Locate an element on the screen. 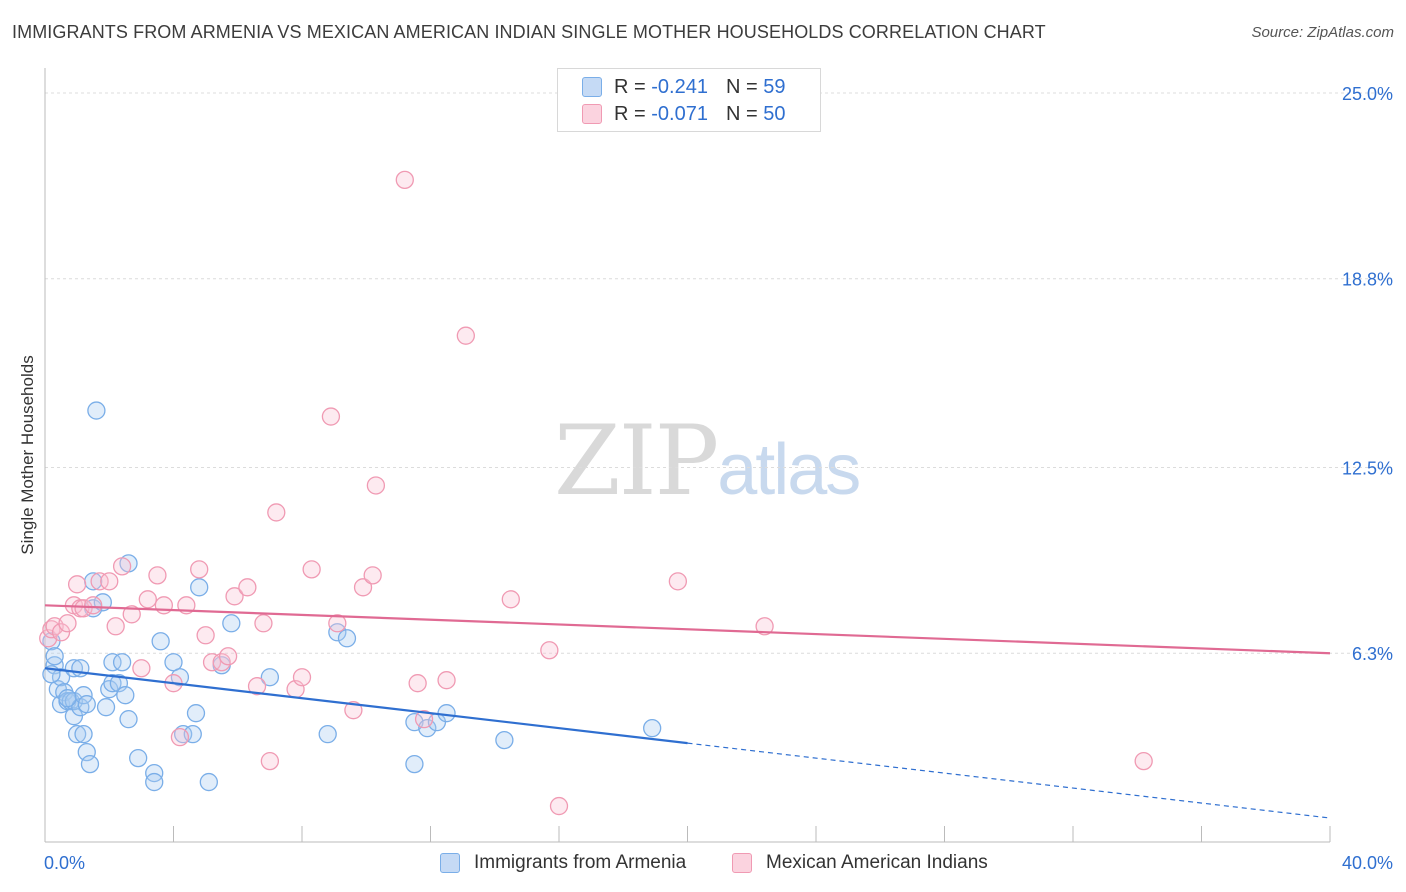  series-legend-armenia: Immigrants from Armenia is located at coordinates (563, 863).